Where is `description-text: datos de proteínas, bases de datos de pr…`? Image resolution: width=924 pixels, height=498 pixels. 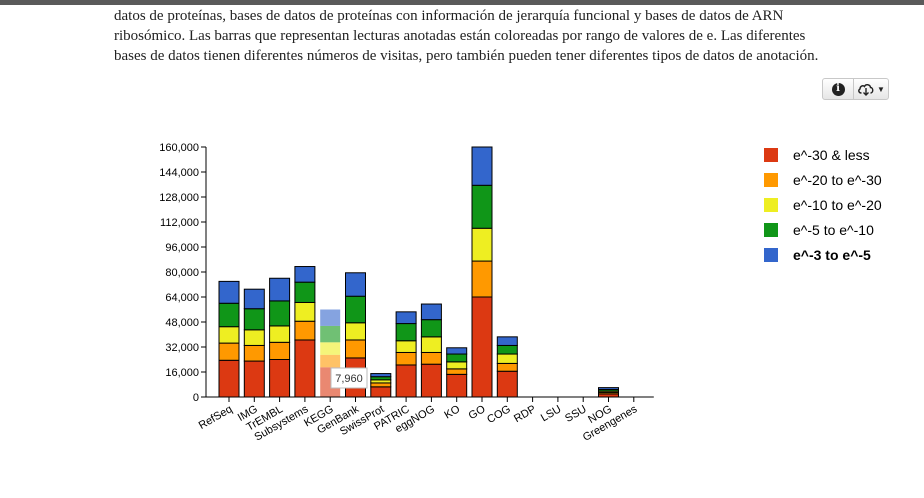
description-text: datos de proteínas, bases de datos de pr… is located at coordinates (502, 36).